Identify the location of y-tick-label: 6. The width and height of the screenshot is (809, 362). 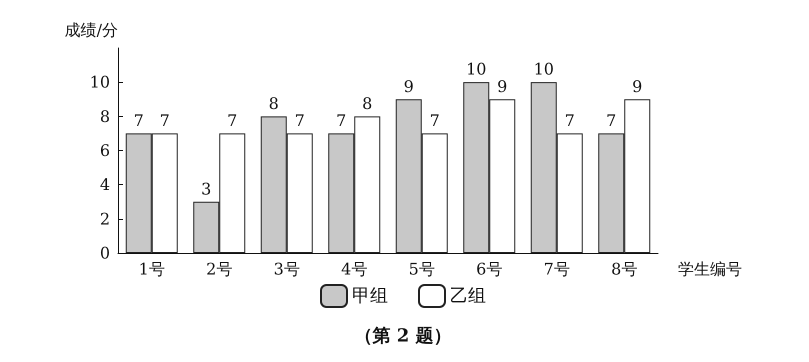
(105, 150).